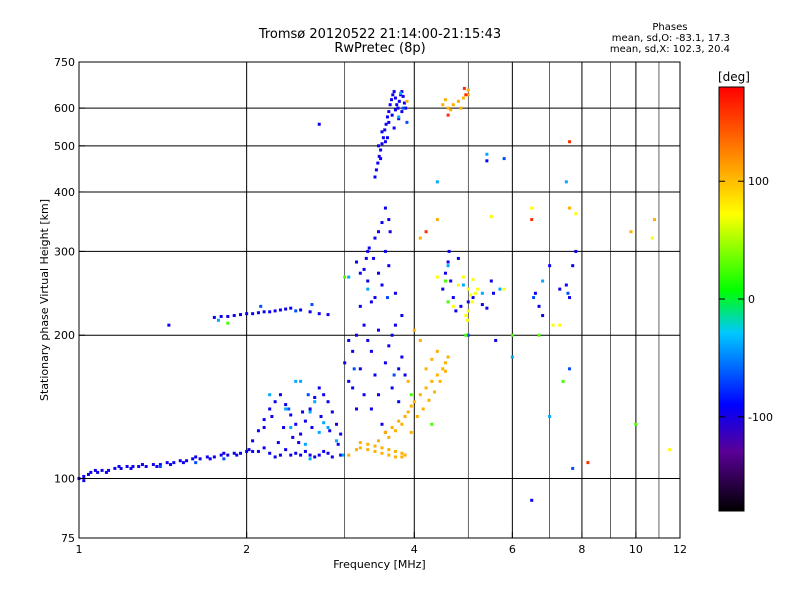 The image size is (800, 600). I want to click on x-tick-label: 1, so click(79, 549).